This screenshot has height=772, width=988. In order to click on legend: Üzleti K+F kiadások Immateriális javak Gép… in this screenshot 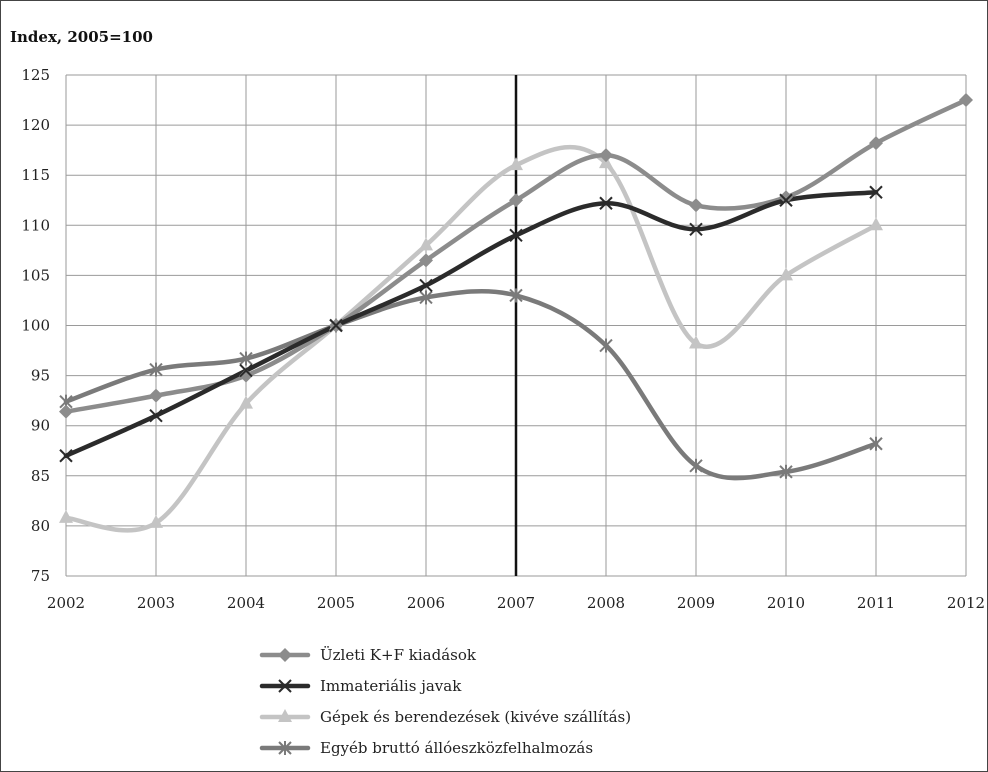, I will do `click(445, 701)`.